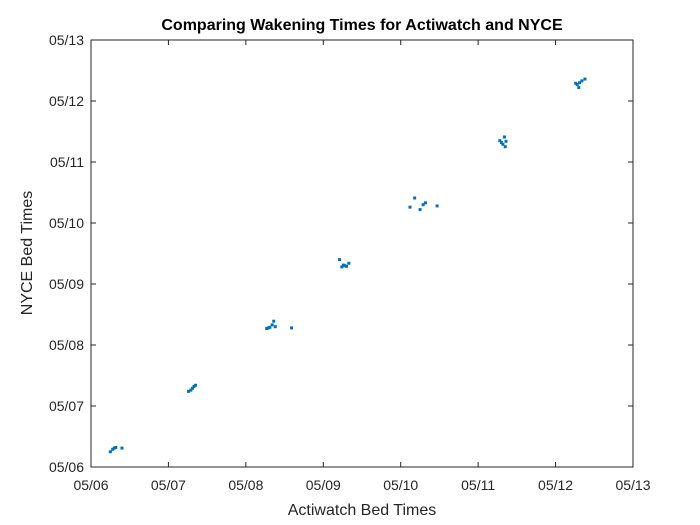  Describe the element at coordinates (400, 485) in the screenshot. I see `x-tick-label: 05/10` at that location.